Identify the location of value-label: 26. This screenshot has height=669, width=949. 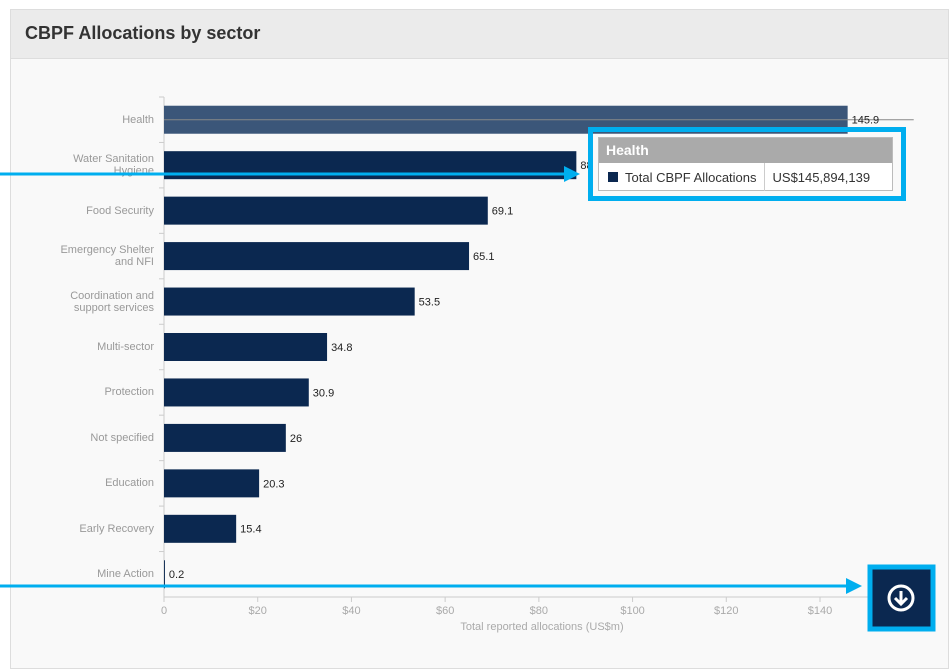
(296, 439).